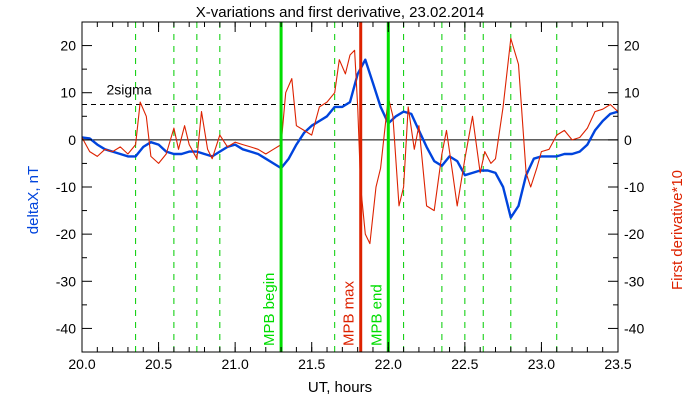 This screenshot has width=700, height=400. What do you see at coordinates (129, 90) in the screenshot?
I see `threshold-label: 2sigma` at bounding box center [129, 90].